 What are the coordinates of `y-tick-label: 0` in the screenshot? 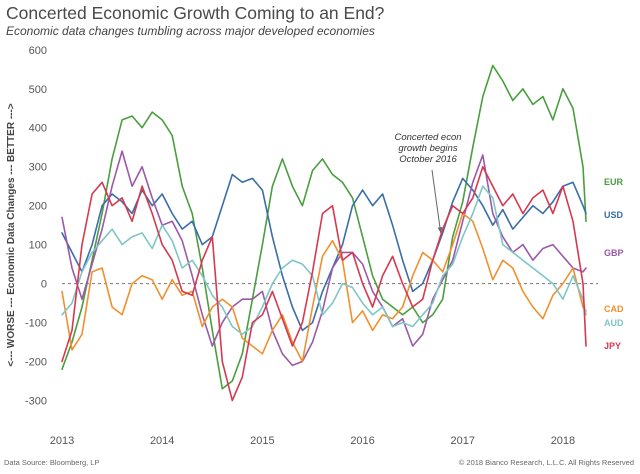 It's located at (44, 285).